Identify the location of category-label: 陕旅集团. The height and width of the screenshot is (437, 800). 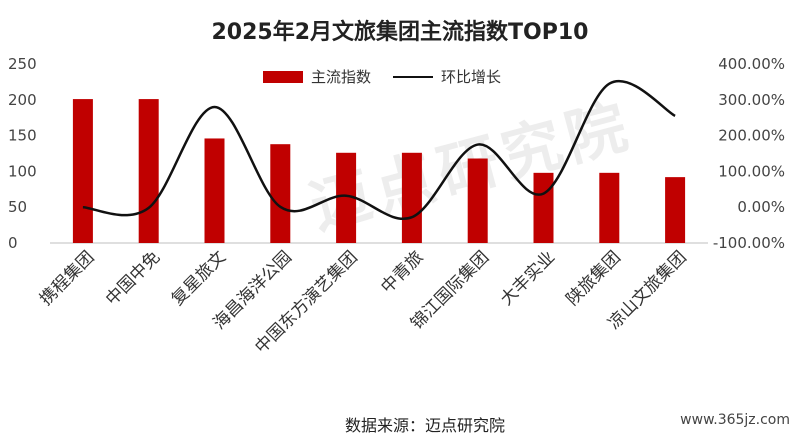
(594, 278).